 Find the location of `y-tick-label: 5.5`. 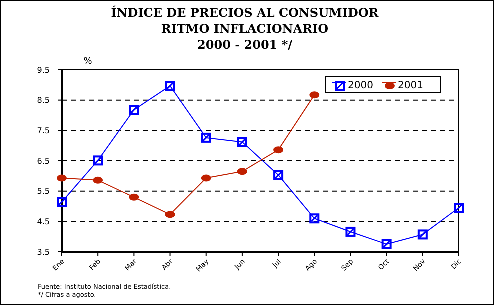

y-tick-label: 5.5 is located at coordinates (43, 191).